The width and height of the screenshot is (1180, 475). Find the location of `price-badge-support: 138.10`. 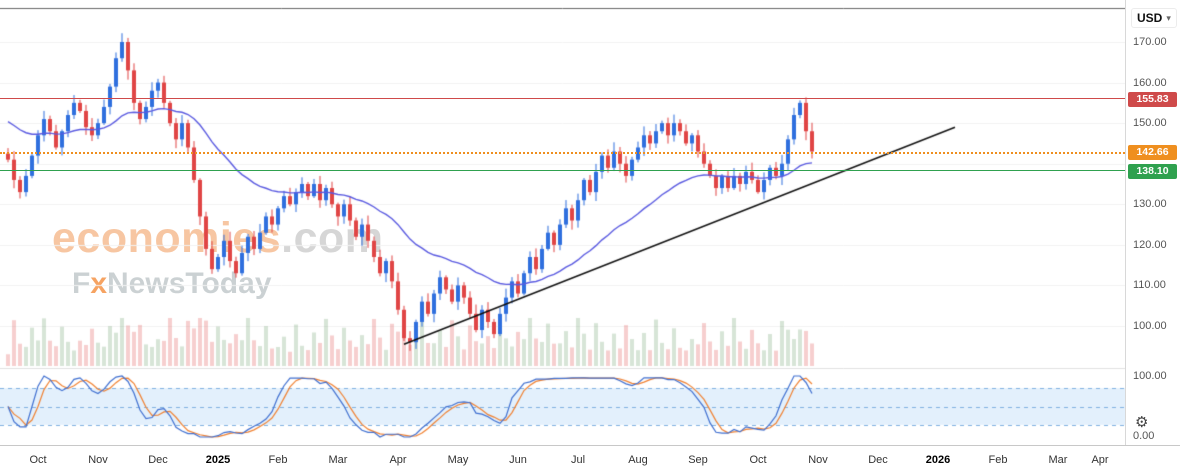

price-badge-support: 138.10 is located at coordinates (1152, 171).